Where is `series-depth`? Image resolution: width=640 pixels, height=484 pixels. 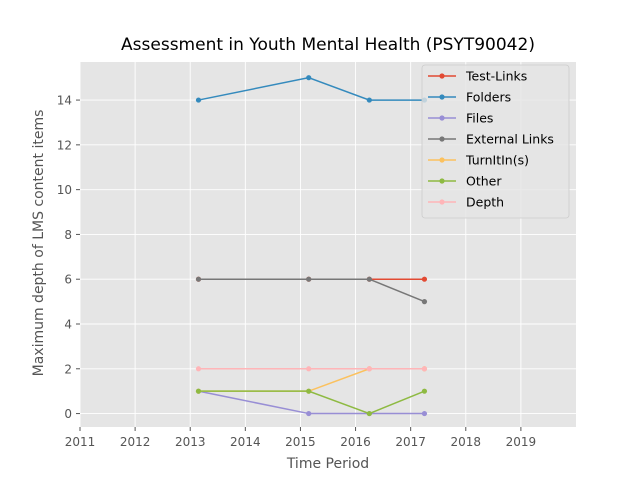
series-depth is located at coordinates (311, 369).